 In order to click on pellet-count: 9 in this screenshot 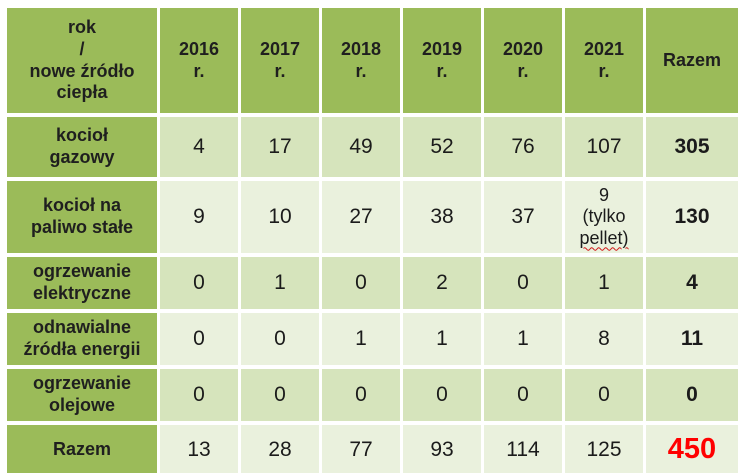, I will do `click(603, 195)`.